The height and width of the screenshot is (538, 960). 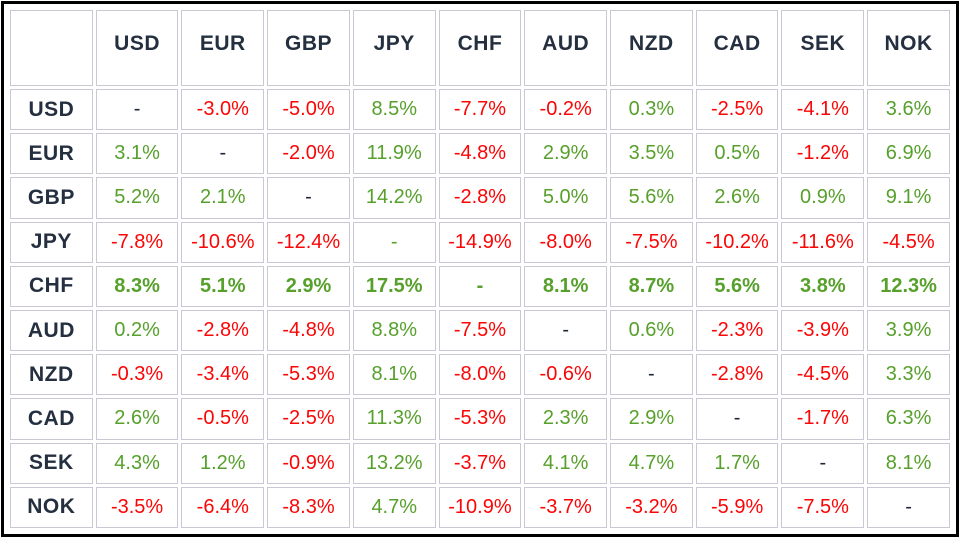 I want to click on value-cell-sek-aud: 4.1%, so click(x=566, y=463).